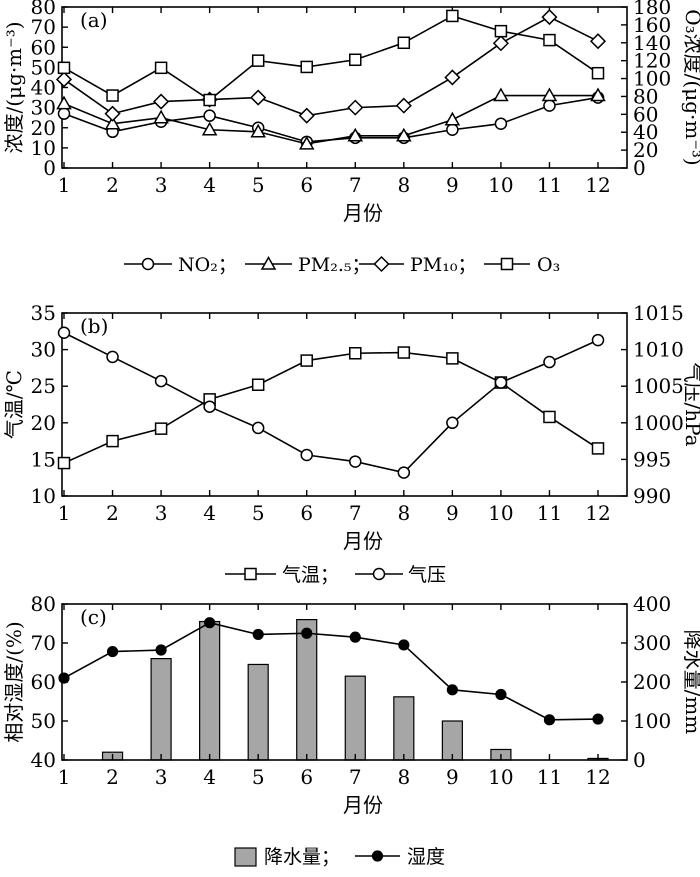 This screenshot has width=700, height=877. What do you see at coordinates (690, 682) in the screenshot?
I see `y-axis-label-right: 降水量/mm` at bounding box center [690, 682].